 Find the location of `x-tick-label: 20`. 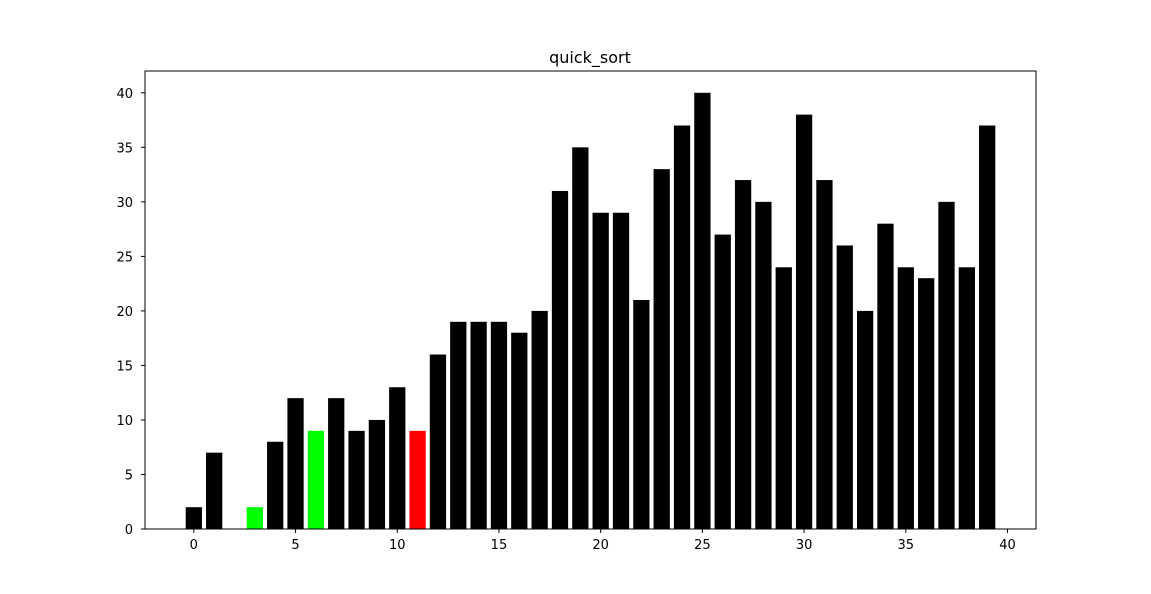

x-tick-label: 20 is located at coordinates (600, 545).